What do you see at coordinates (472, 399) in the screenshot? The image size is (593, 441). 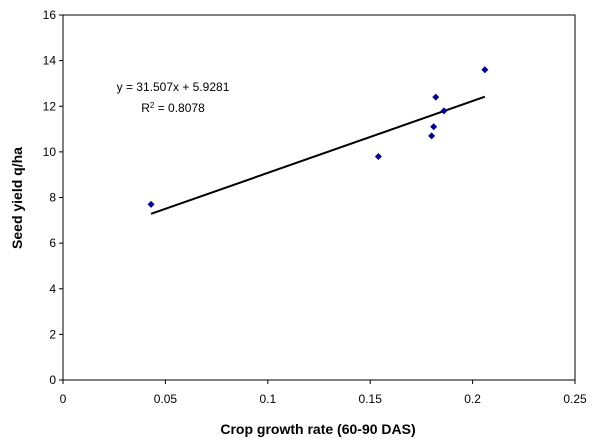 I see `x-tick-label: 0.2` at bounding box center [472, 399].